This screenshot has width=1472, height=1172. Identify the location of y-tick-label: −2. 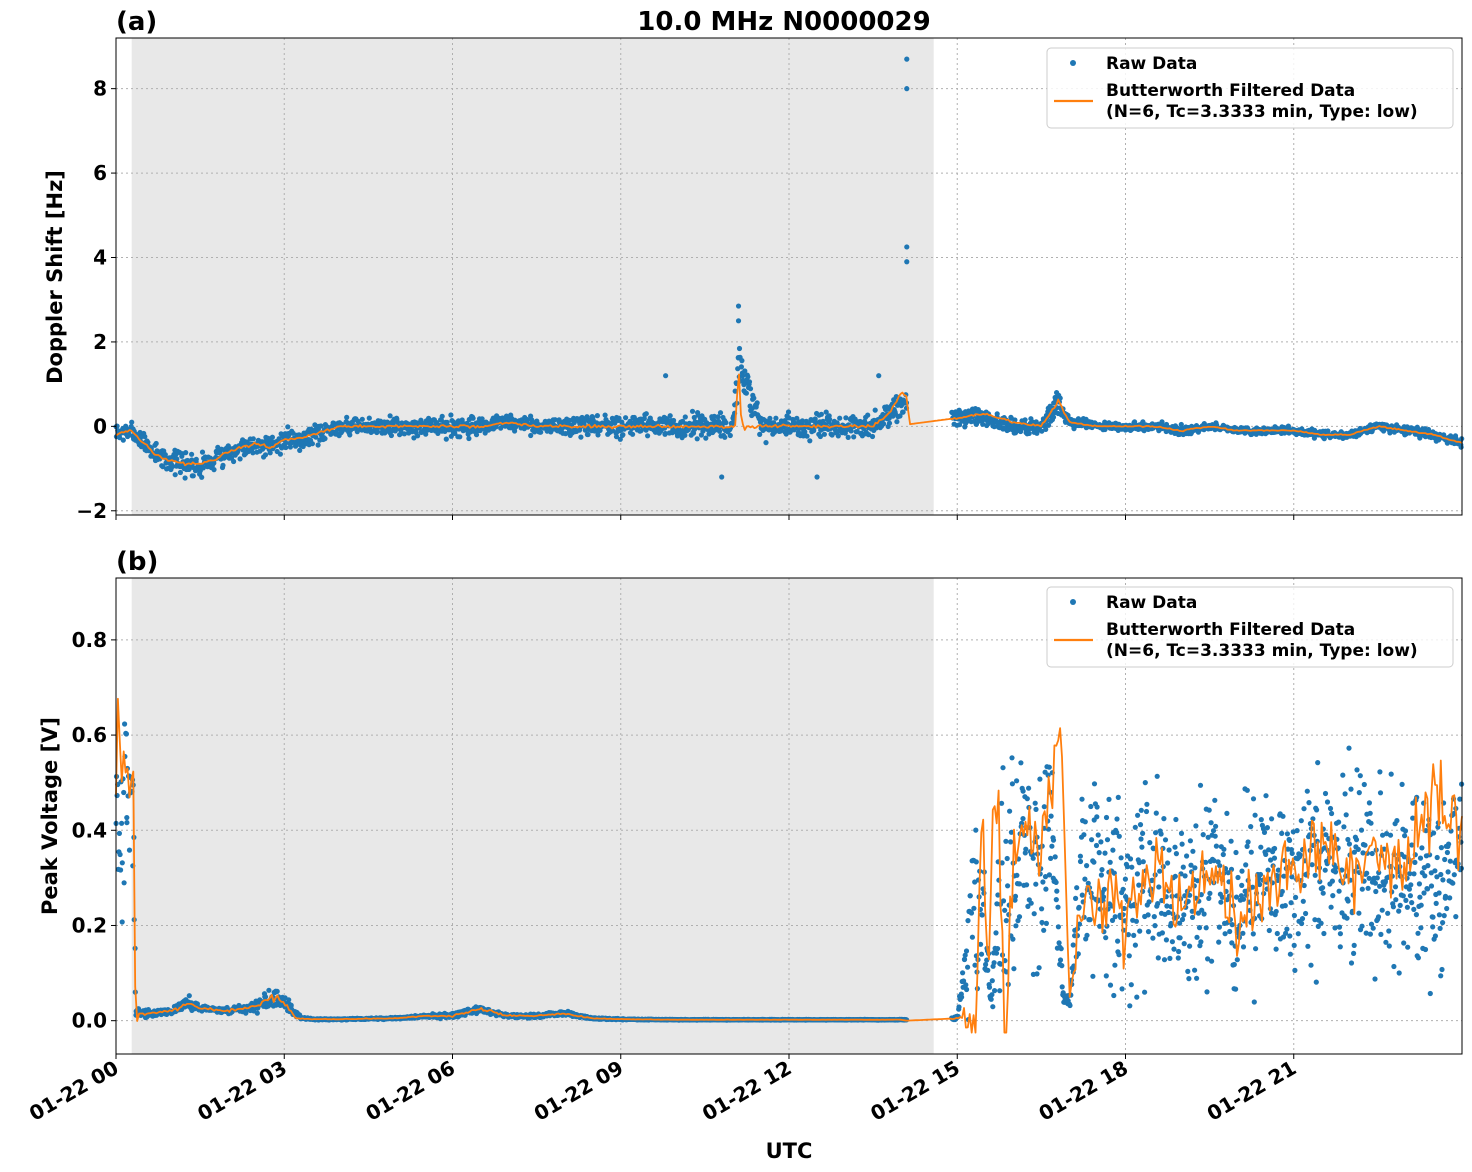
(91, 511).